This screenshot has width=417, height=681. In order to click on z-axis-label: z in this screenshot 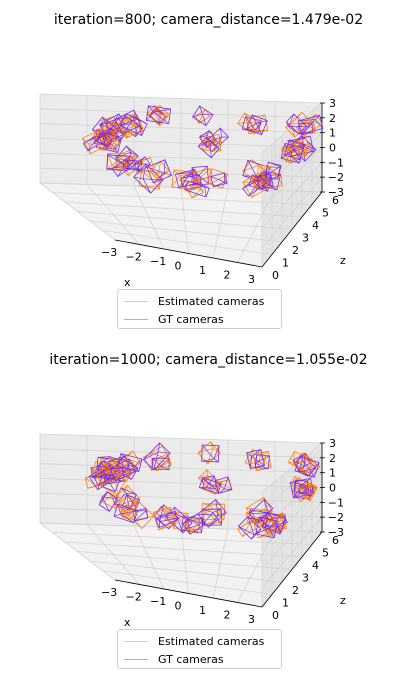, I will do `click(343, 260)`.